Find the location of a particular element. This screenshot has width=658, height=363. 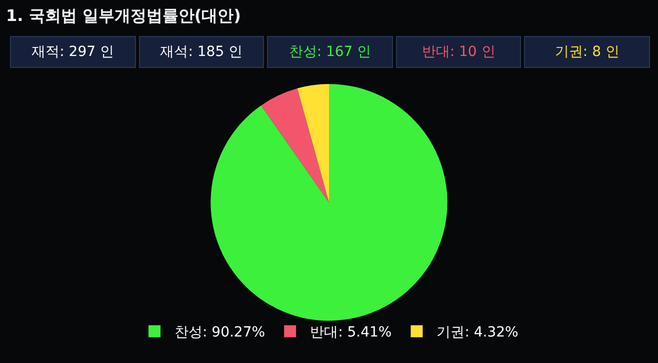

chart-title: 1. 국회법 일부개정법률안(대안) is located at coordinates (123, 16).